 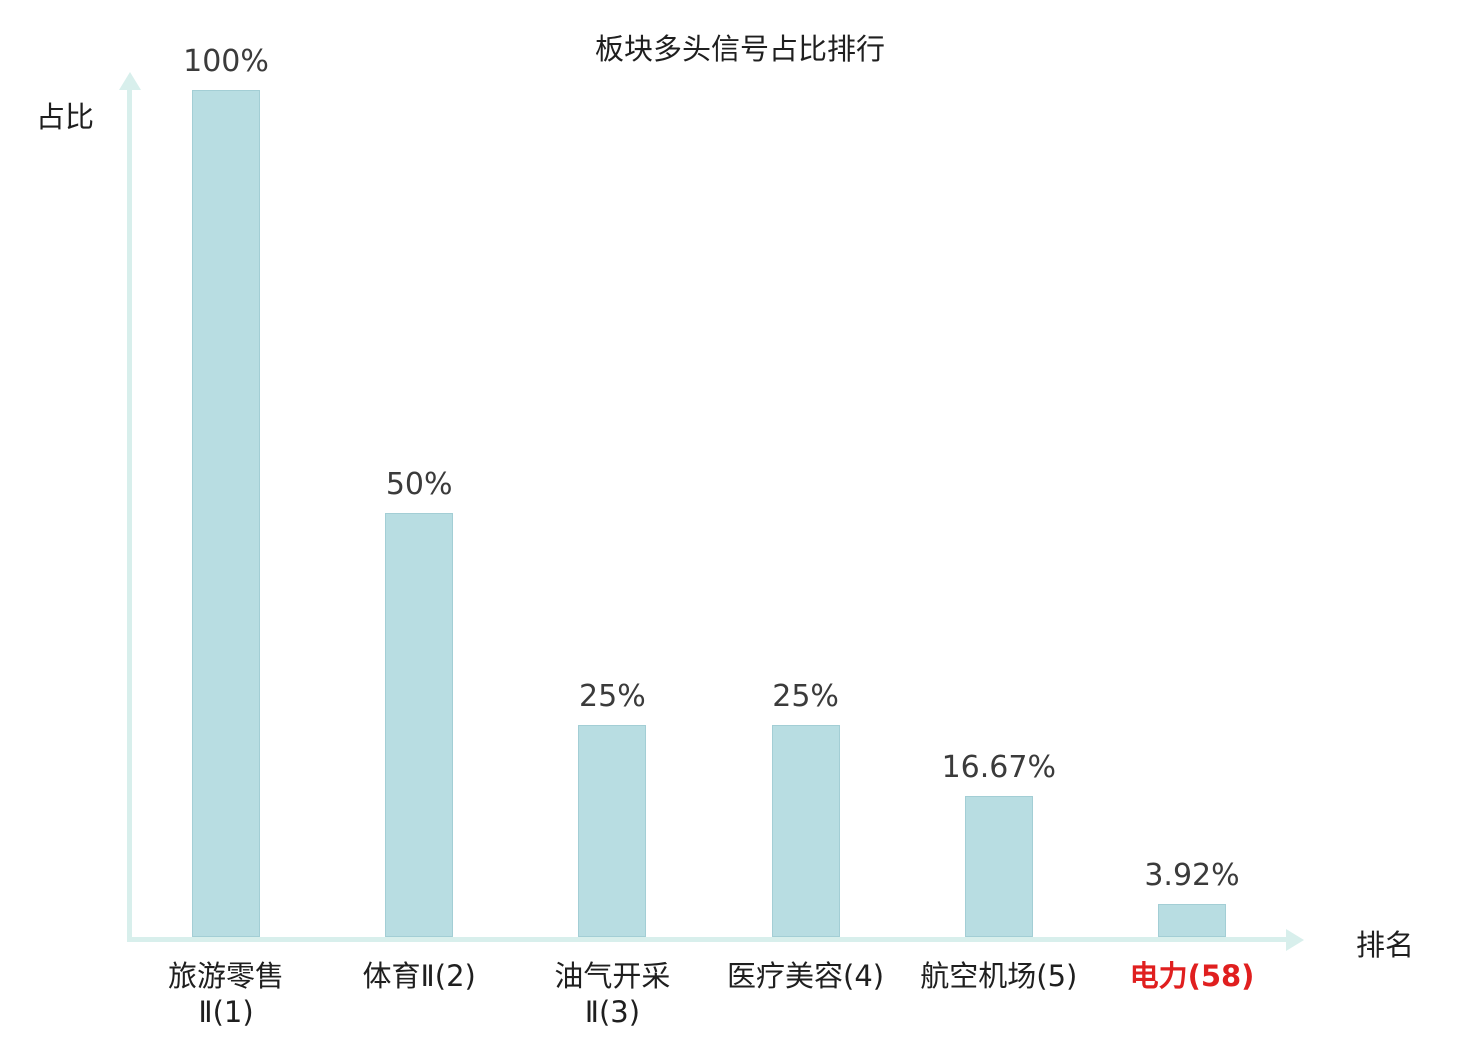 I want to click on x-axis-line, so click(x=708, y=939).